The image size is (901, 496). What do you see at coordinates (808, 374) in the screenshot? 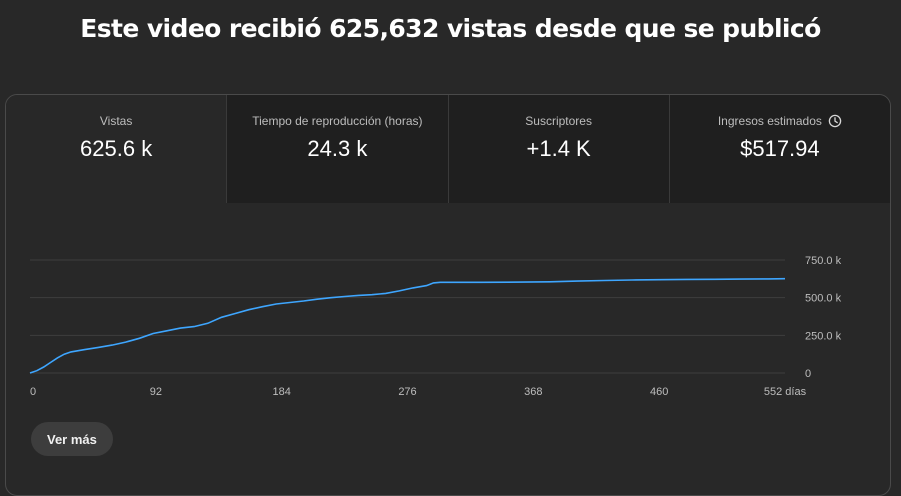
I see `y-tick-label: 0` at bounding box center [808, 374].